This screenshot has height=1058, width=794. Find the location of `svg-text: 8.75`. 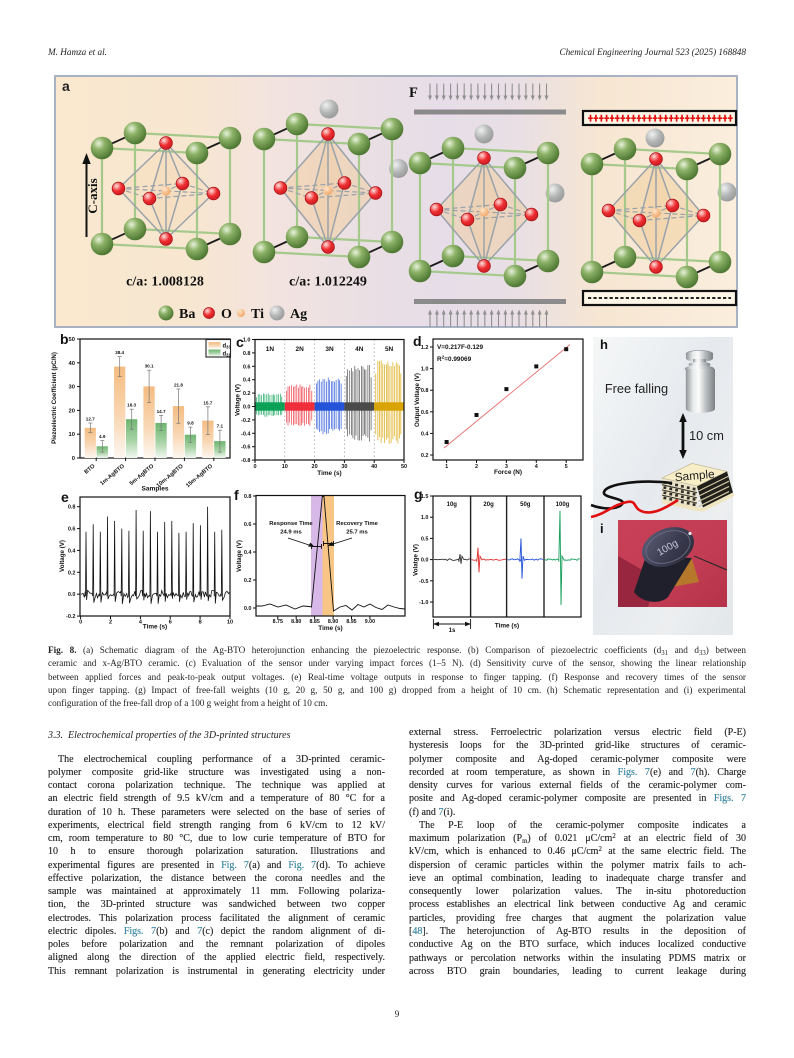

svg-text: 8.75 is located at coordinates (278, 622).